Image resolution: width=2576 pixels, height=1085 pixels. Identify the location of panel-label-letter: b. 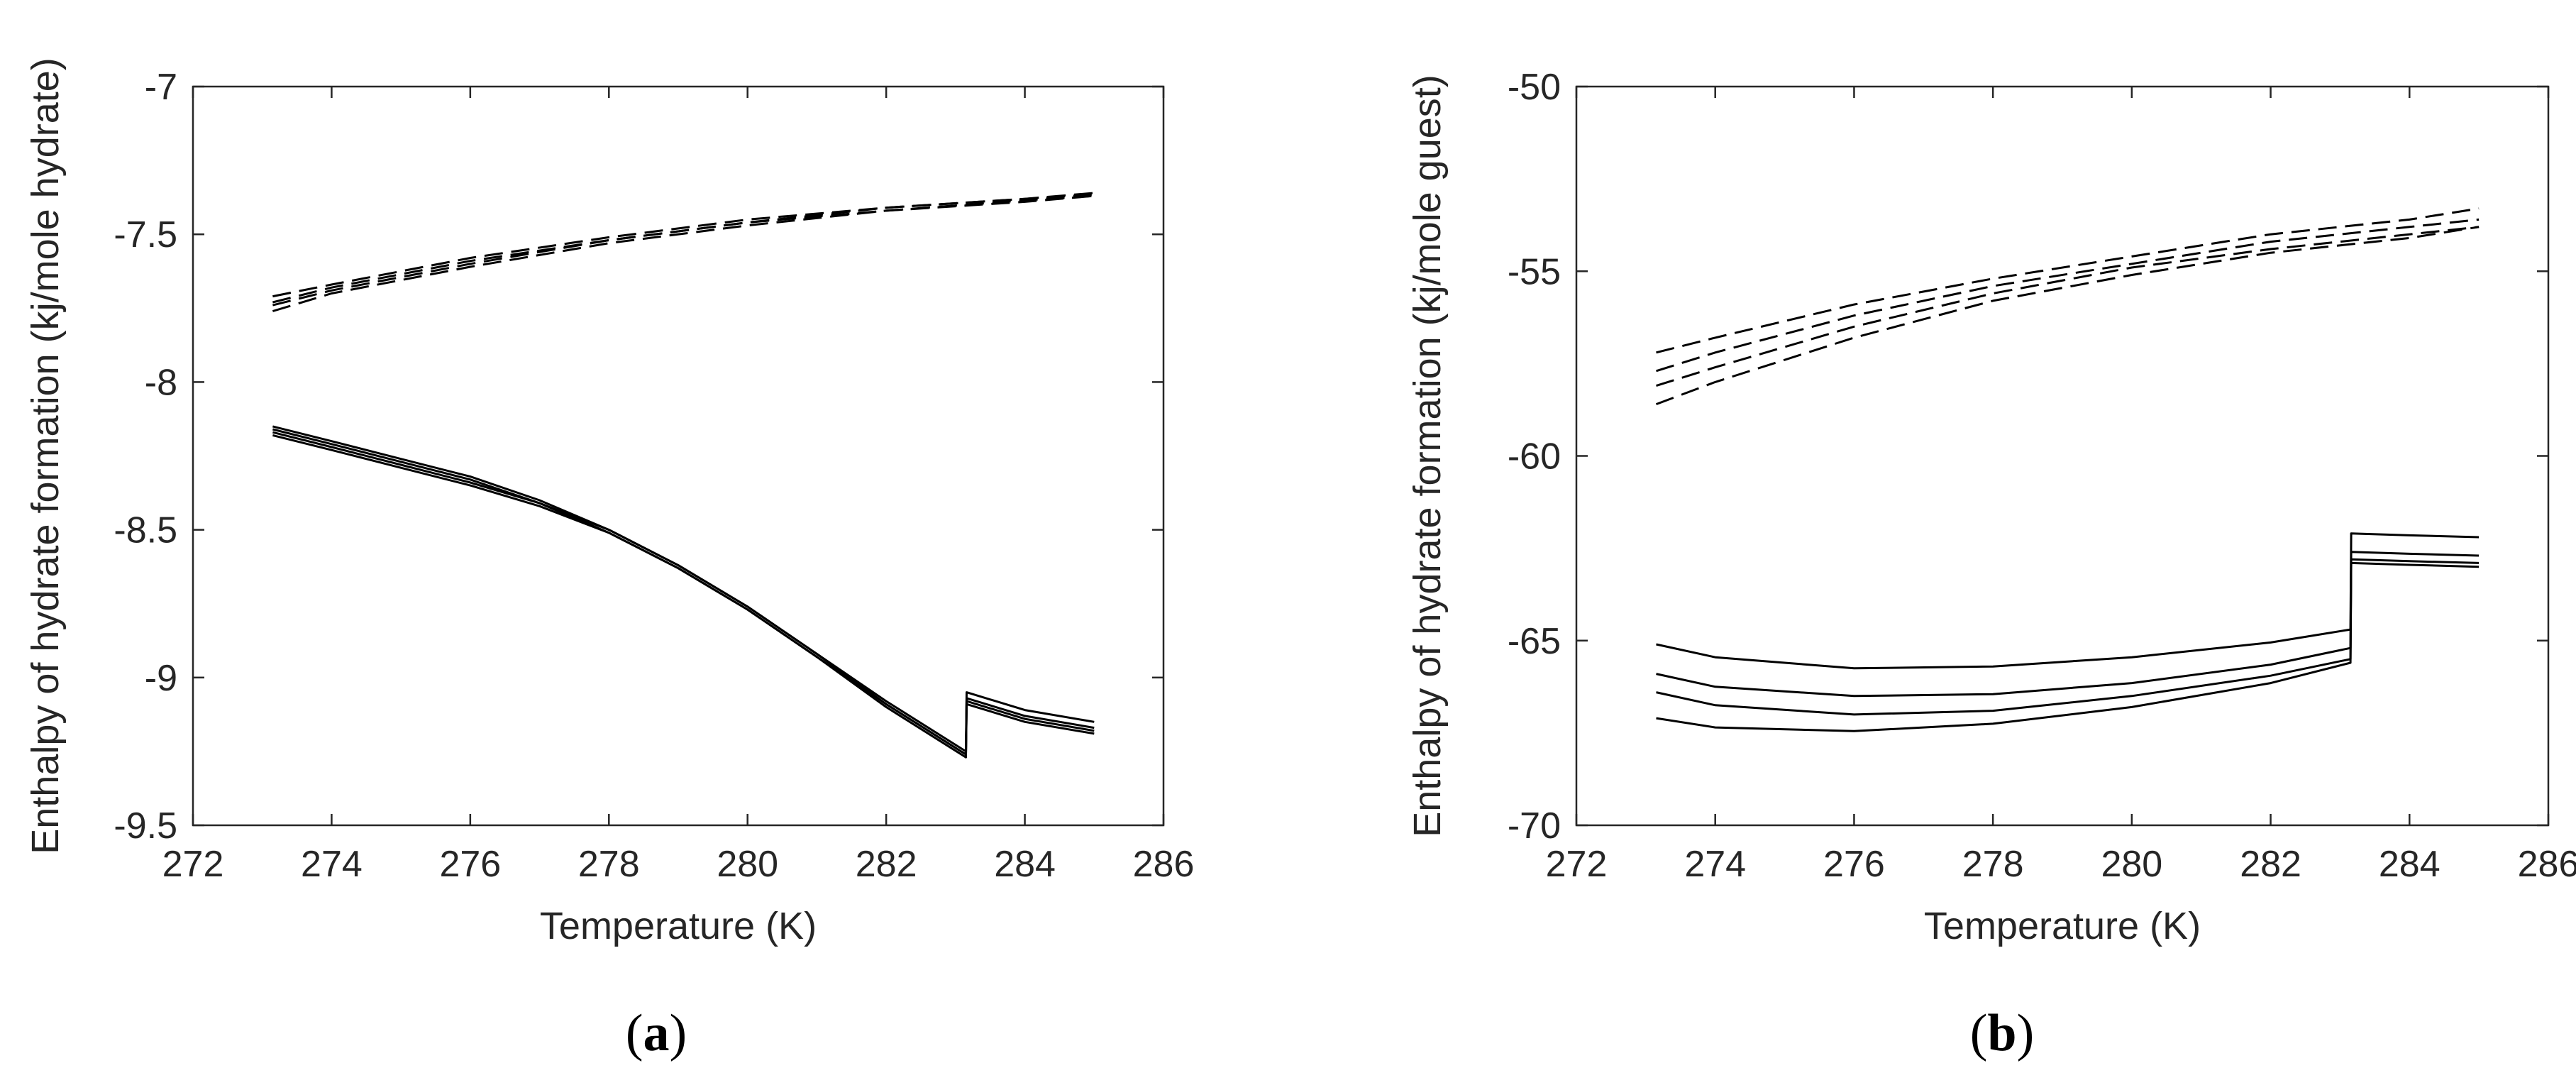
(2001, 1033).